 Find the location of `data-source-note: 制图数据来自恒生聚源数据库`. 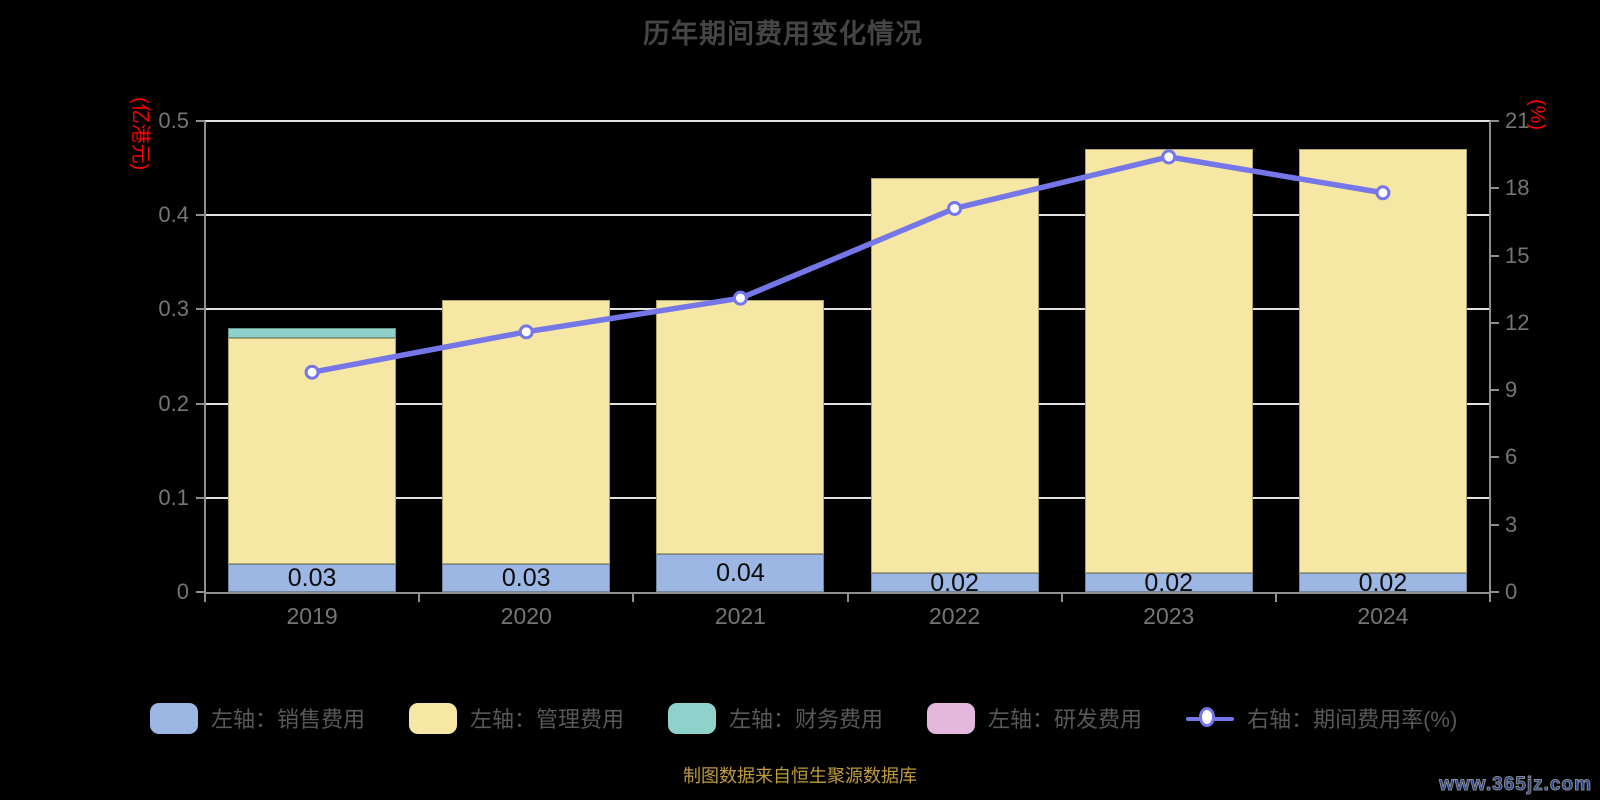

data-source-note: 制图数据来自恒生聚源数据库 is located at coordinates (800, 776).